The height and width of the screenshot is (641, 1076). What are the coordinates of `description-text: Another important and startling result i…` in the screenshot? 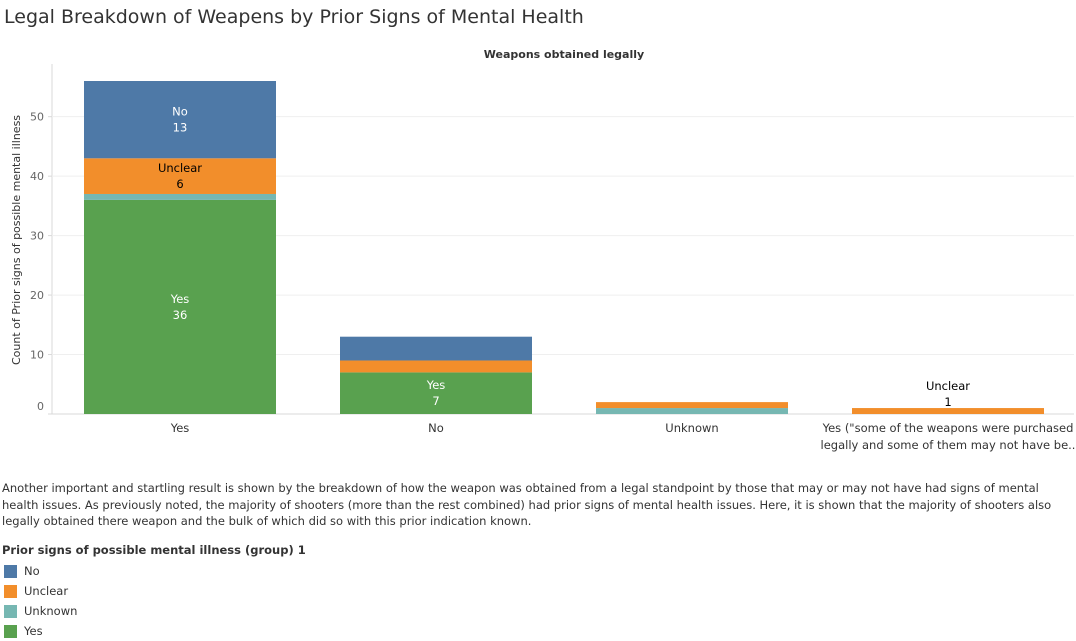 It's located at (527, 504).